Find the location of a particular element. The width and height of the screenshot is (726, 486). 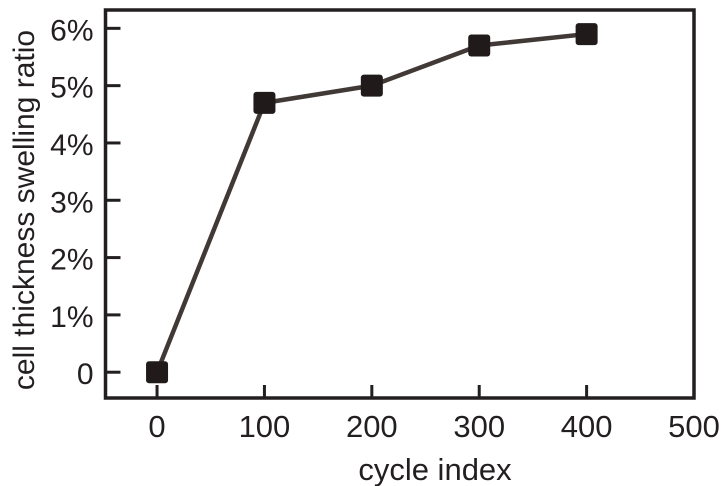

x-axis-title: cycle index is located at coordinates (435, 469).